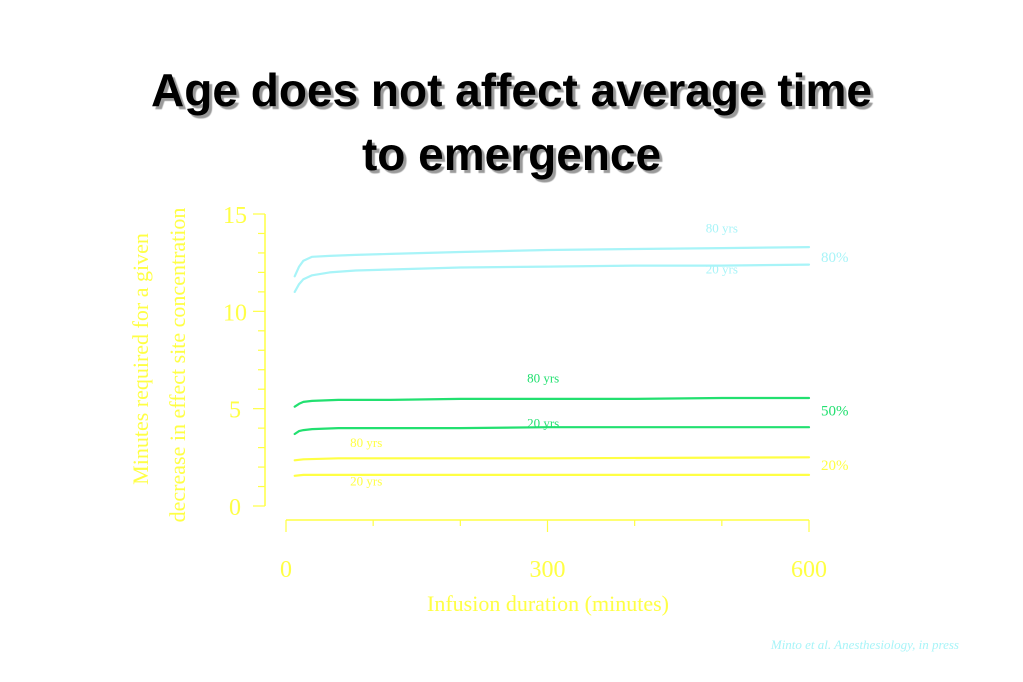  I want to click on citation: Minto et al. Anesthesiology, in press, so click(864, 644).